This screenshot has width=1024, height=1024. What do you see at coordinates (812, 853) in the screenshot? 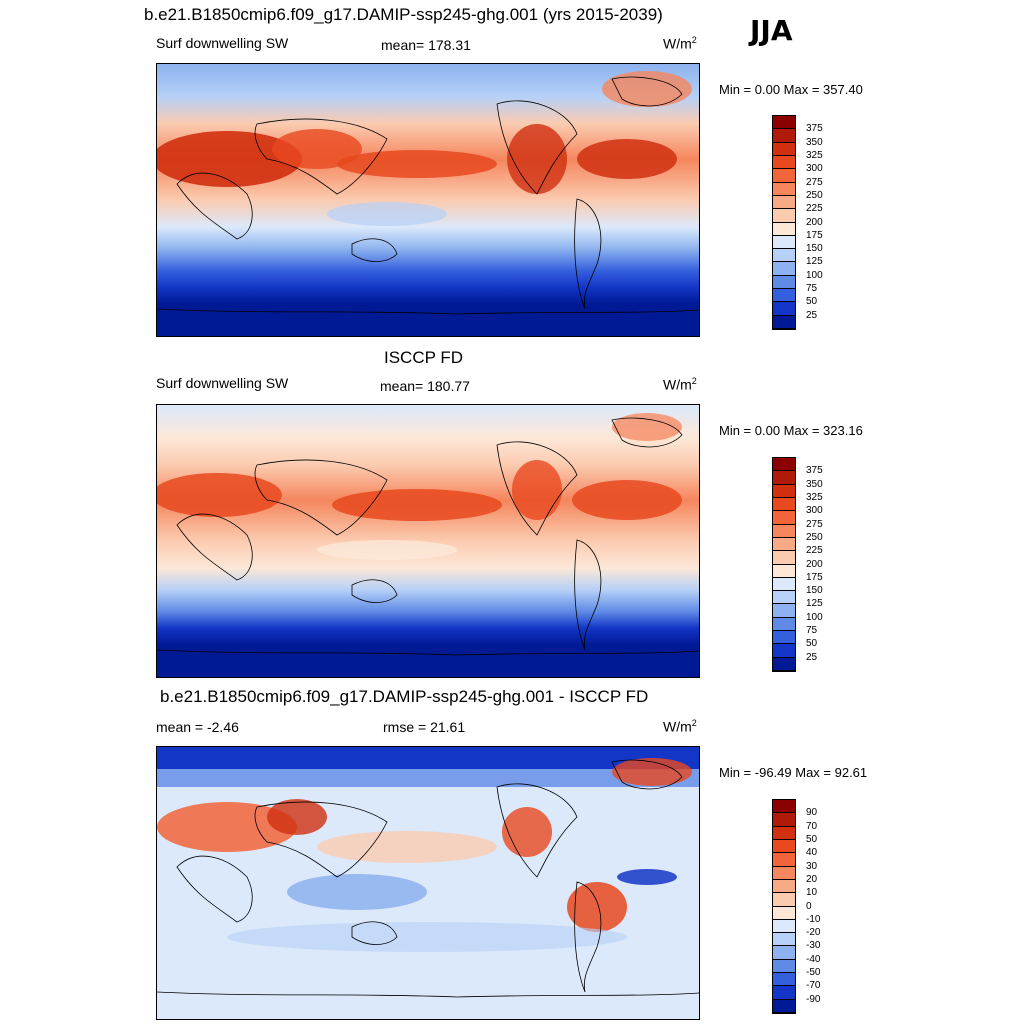
I see `colorbar-tick-label: 40` at bounding box center [812, 853].